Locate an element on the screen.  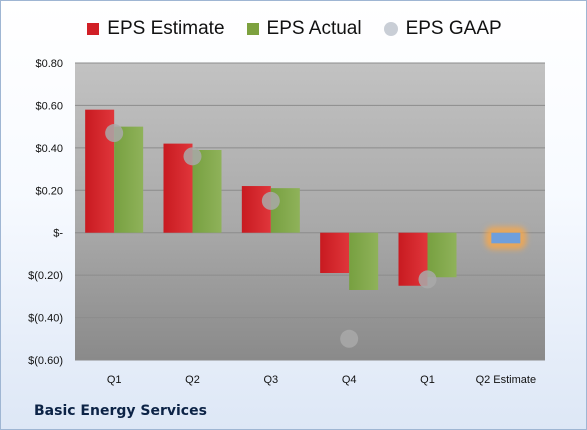
y-tick-label: $(0.40) is located at coordinates (45, 319).